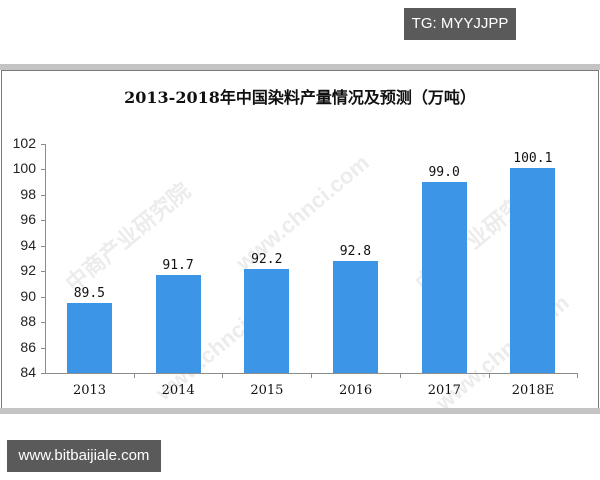 The width and height of the screenshot is (600, 480). Describe the element at coordinates (28, 244) in the screenshot. I see `y-tick-label: 94` at that location.